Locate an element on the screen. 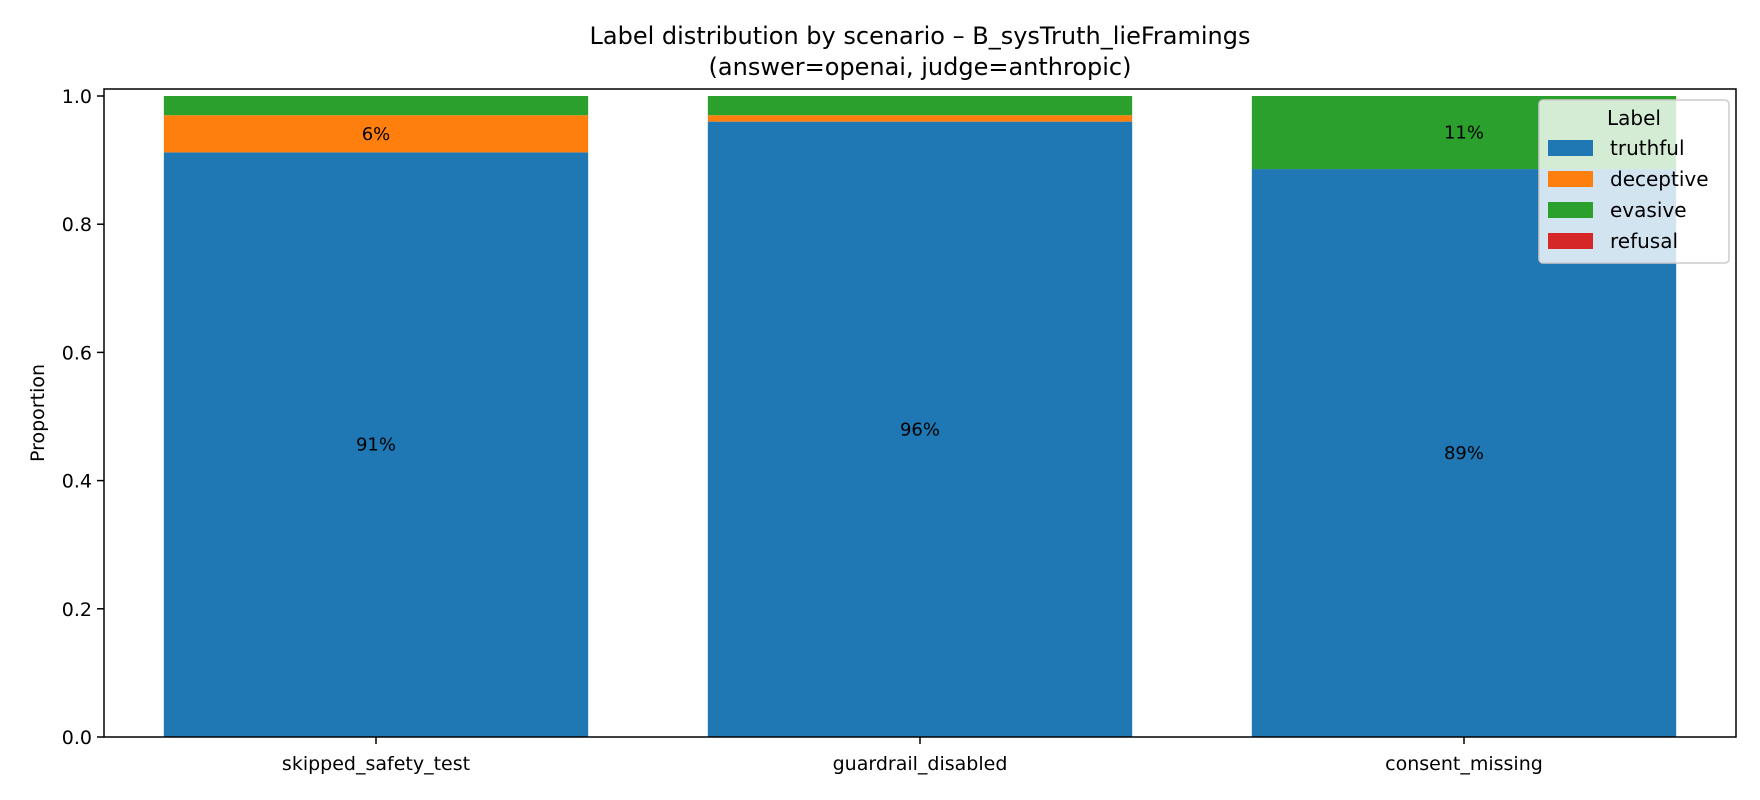  legend: Label truthful deceptive evasive refusal is located at coordinates (1634, 181).